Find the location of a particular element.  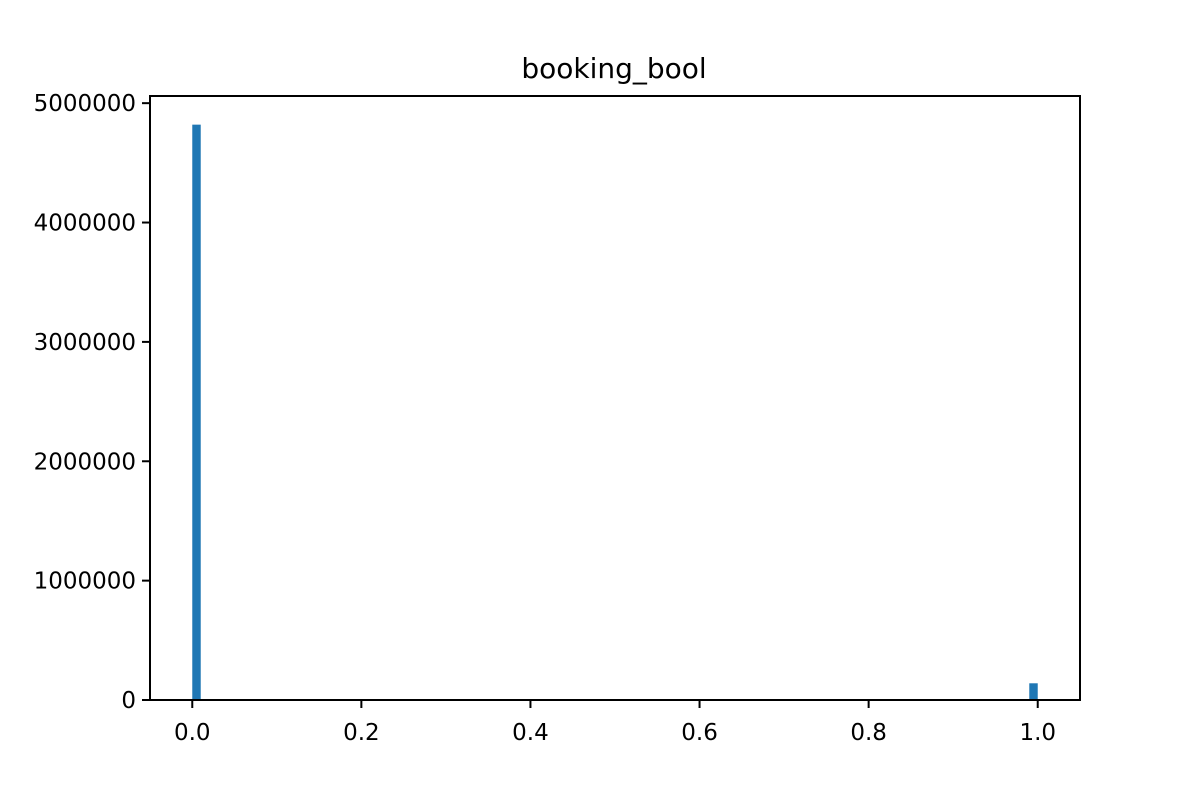

y-tick-label-2: 2000000 is located at coordinates (85, 462).